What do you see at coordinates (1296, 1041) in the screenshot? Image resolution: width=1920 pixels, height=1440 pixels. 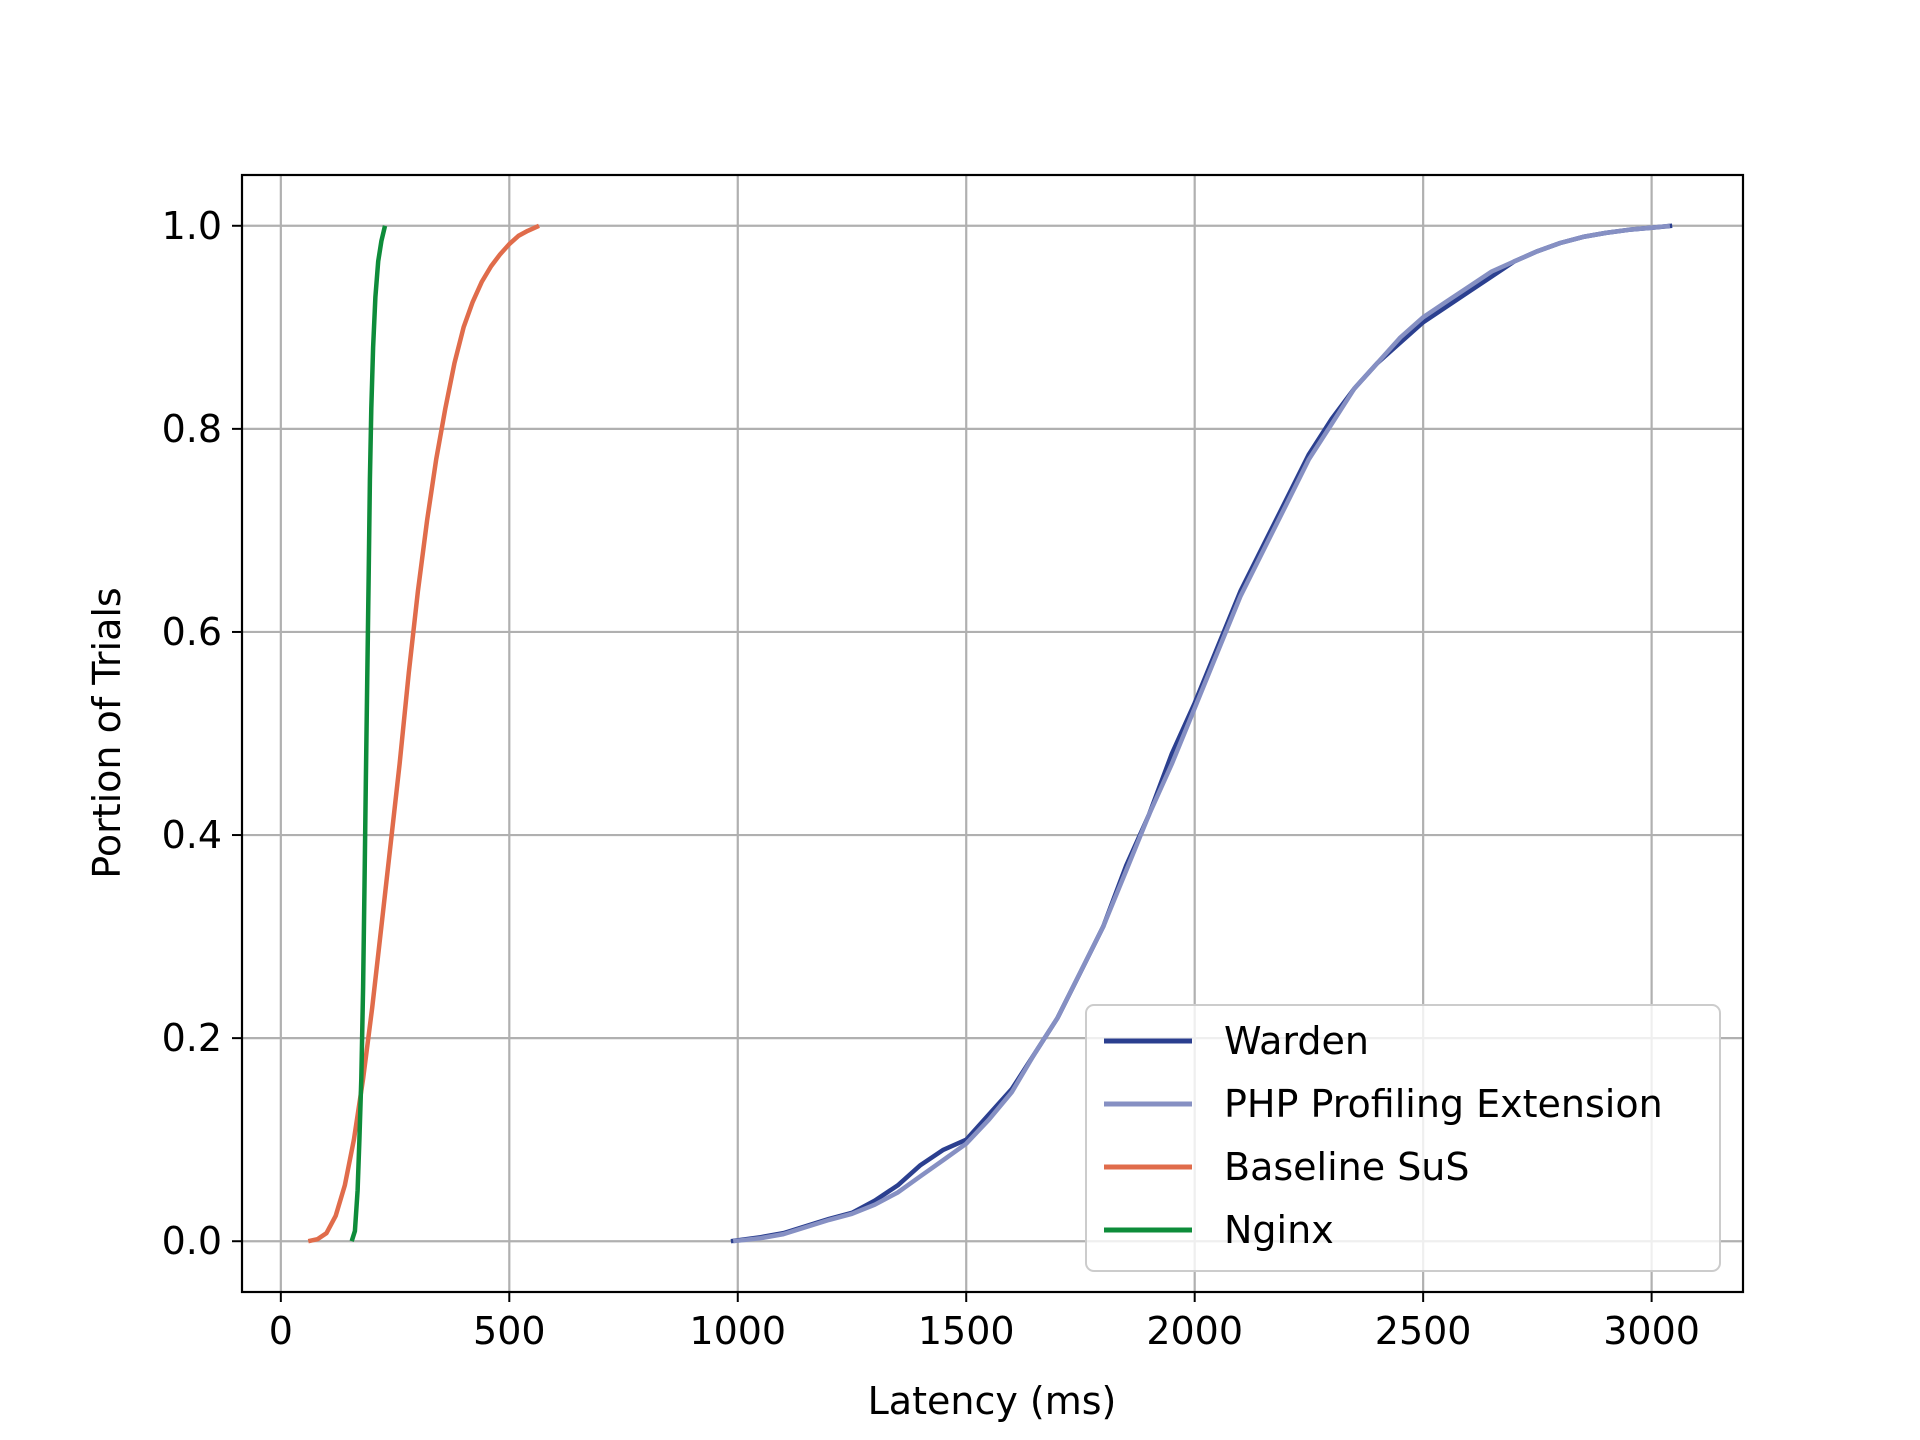 I see `legend-label-warden: Warden` at bounding box center [1296, 1041].